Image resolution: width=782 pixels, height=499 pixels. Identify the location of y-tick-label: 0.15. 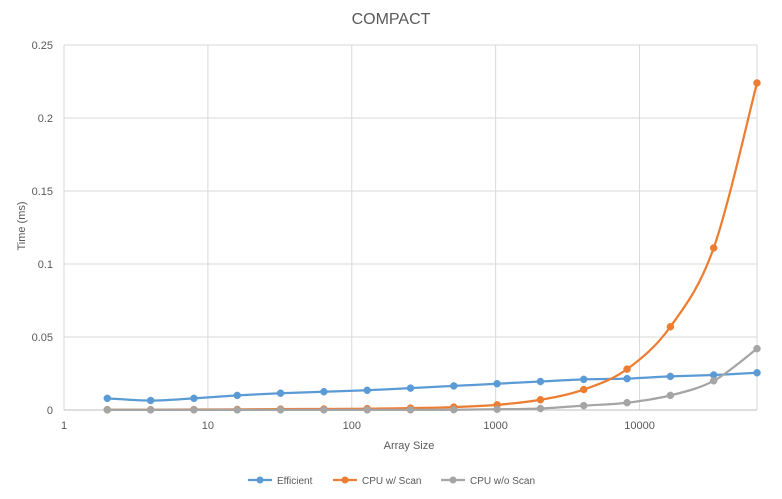
(42, 192).